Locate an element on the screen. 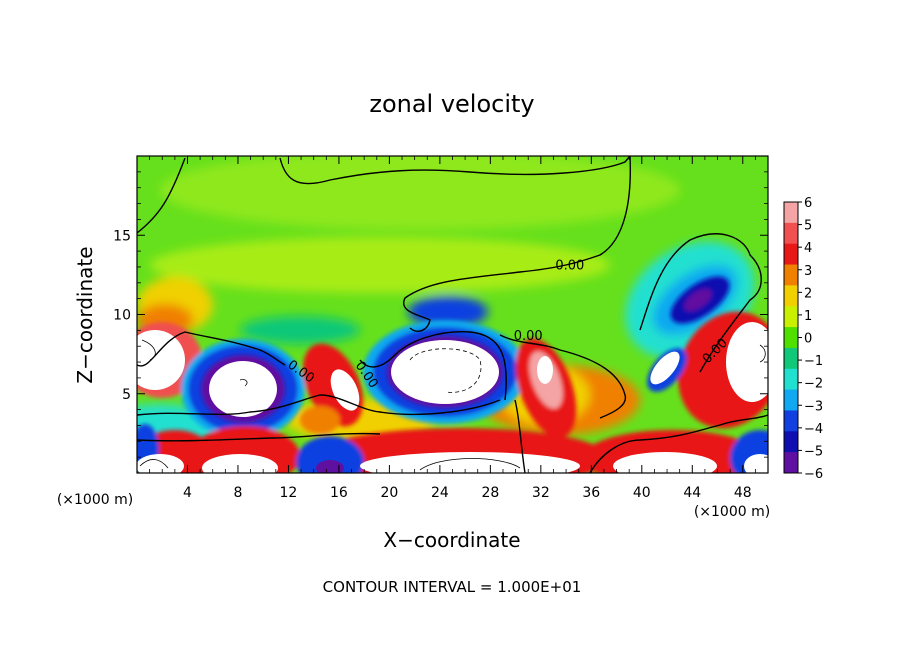 This screenshot has height=654, width=904. contour-interval-note: CONTOUR INTERVAL = 1.000E+01 is located at coordinates (452, 587).